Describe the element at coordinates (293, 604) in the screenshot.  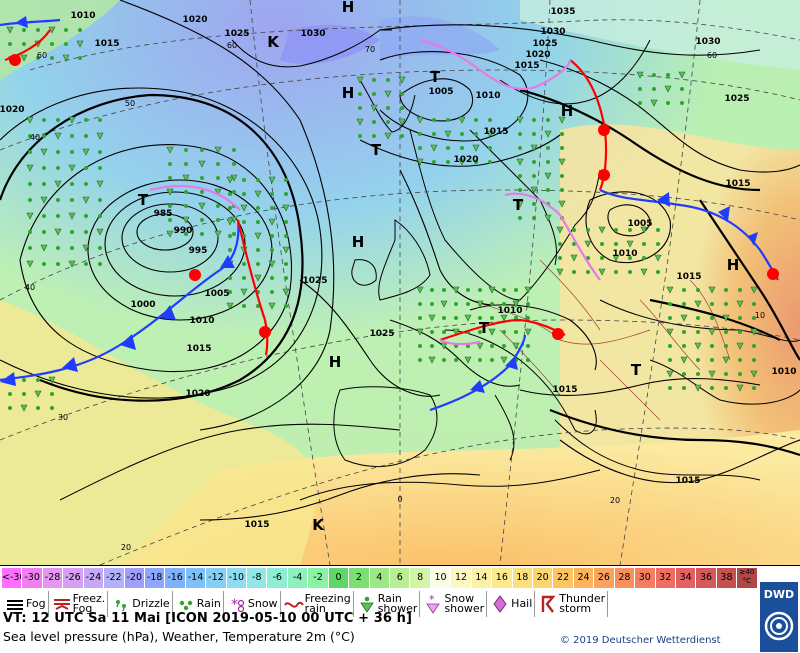
I see `freezing-rain-icon` at that location.